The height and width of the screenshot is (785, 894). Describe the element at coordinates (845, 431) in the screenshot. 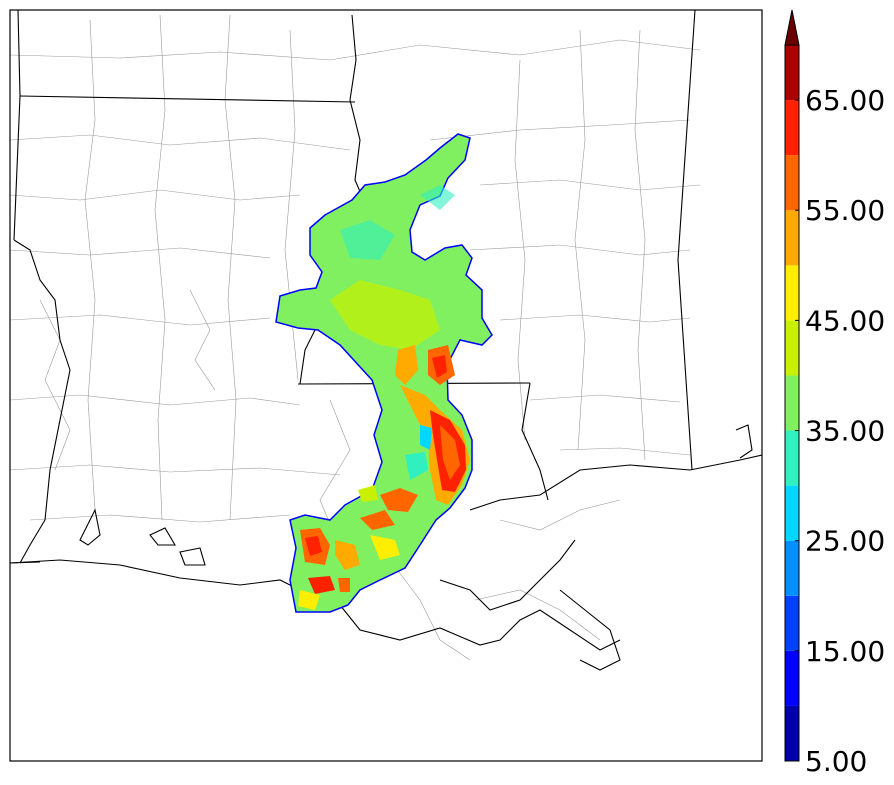

I see `colorbar-tick-label: 35.00` at that location.